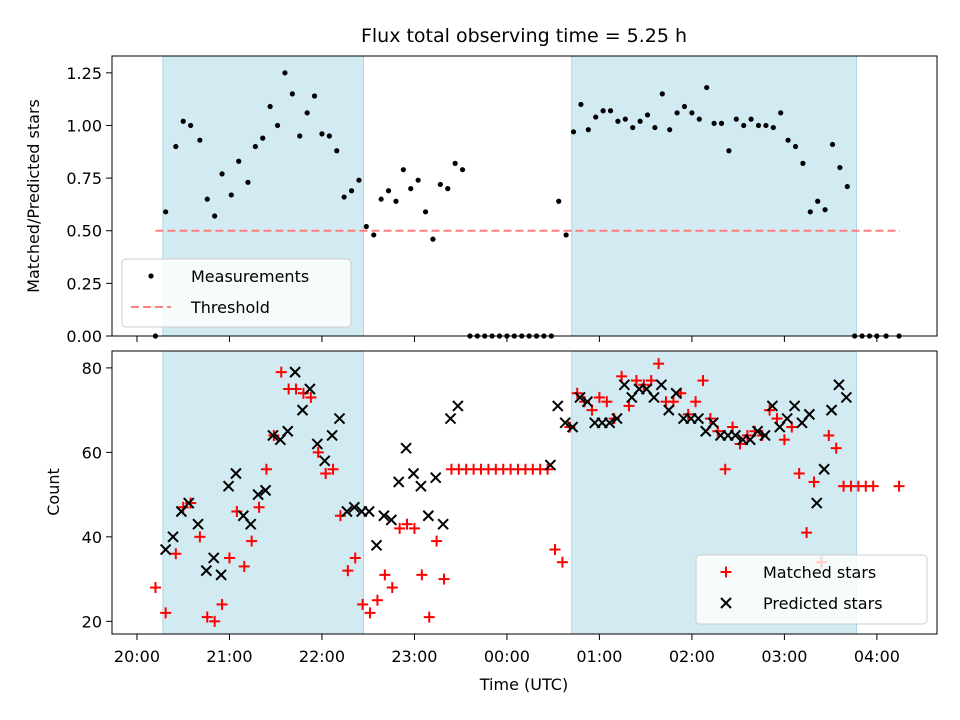 Image resolution: width=960 pixels, height=720 pixels. I want to click on top-legend: Measurements Threshold, so click(236, 293).